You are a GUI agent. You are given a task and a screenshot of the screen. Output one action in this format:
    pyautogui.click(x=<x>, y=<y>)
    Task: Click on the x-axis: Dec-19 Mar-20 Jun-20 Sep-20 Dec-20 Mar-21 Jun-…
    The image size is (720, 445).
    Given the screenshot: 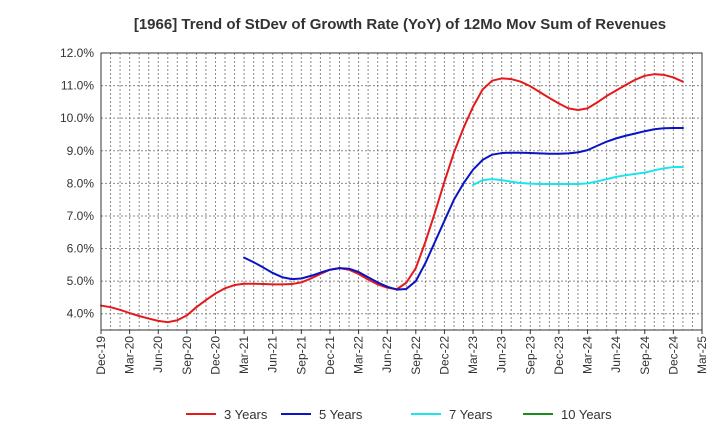 What is the action you would take?
    pyautogui.click(x=401, y=352)
    